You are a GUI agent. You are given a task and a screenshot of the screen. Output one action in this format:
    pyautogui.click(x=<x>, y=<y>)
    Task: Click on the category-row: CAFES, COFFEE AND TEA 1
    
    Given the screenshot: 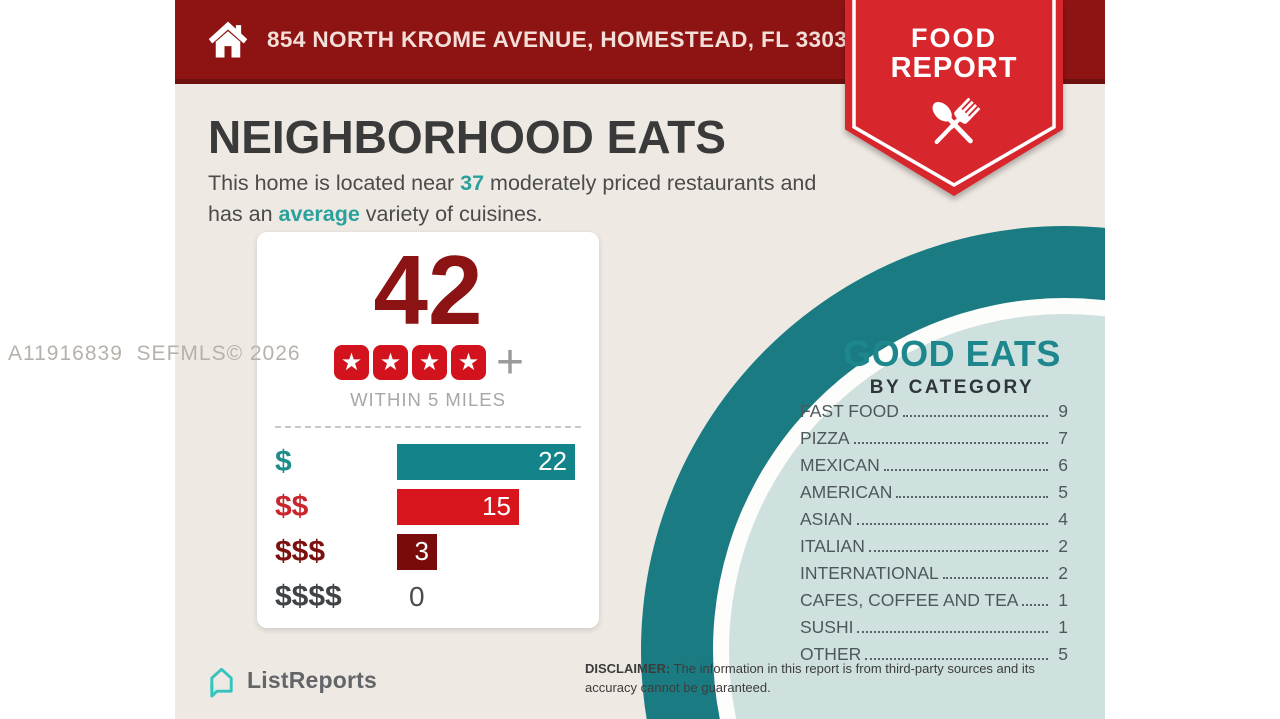 What is the action you would take?
    pyautogui.click(x=934, y=600)
    